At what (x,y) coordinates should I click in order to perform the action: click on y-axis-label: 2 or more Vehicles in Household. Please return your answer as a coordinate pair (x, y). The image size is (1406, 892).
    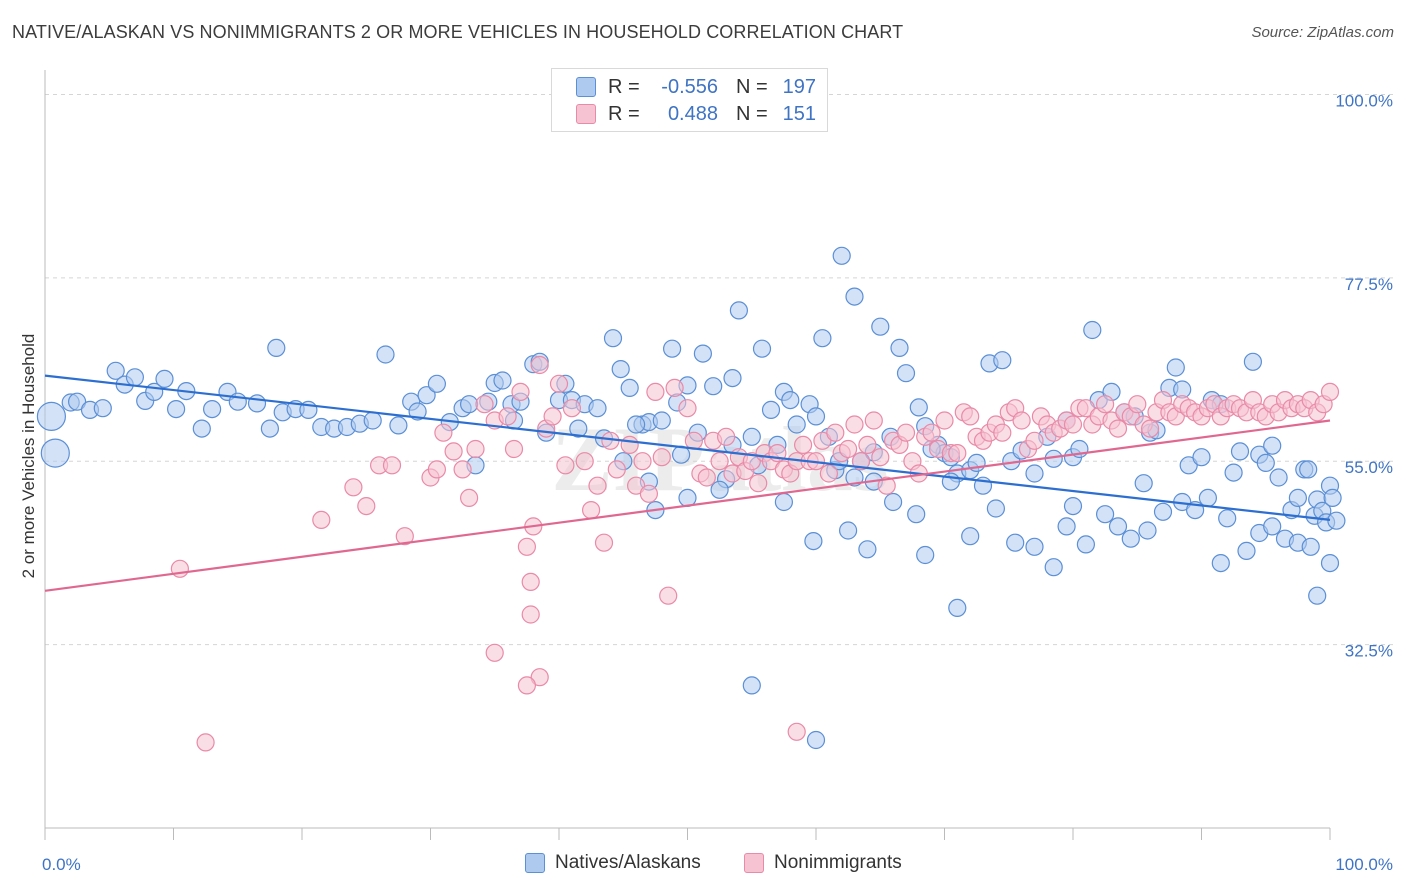
    Looking at the image, I should click on (28, 456).